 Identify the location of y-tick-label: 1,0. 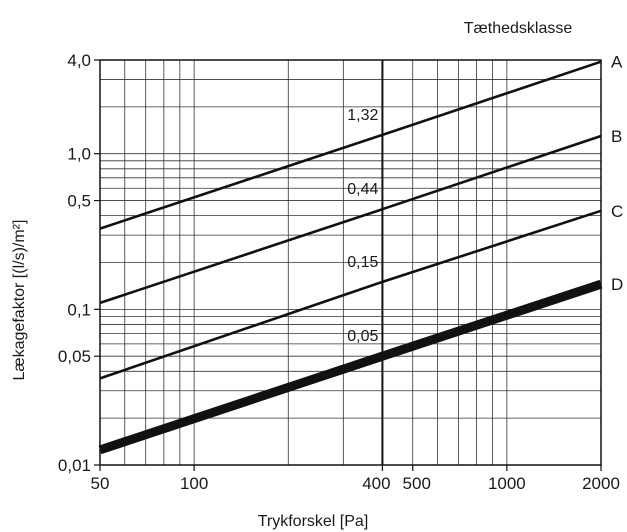
(79, 154).